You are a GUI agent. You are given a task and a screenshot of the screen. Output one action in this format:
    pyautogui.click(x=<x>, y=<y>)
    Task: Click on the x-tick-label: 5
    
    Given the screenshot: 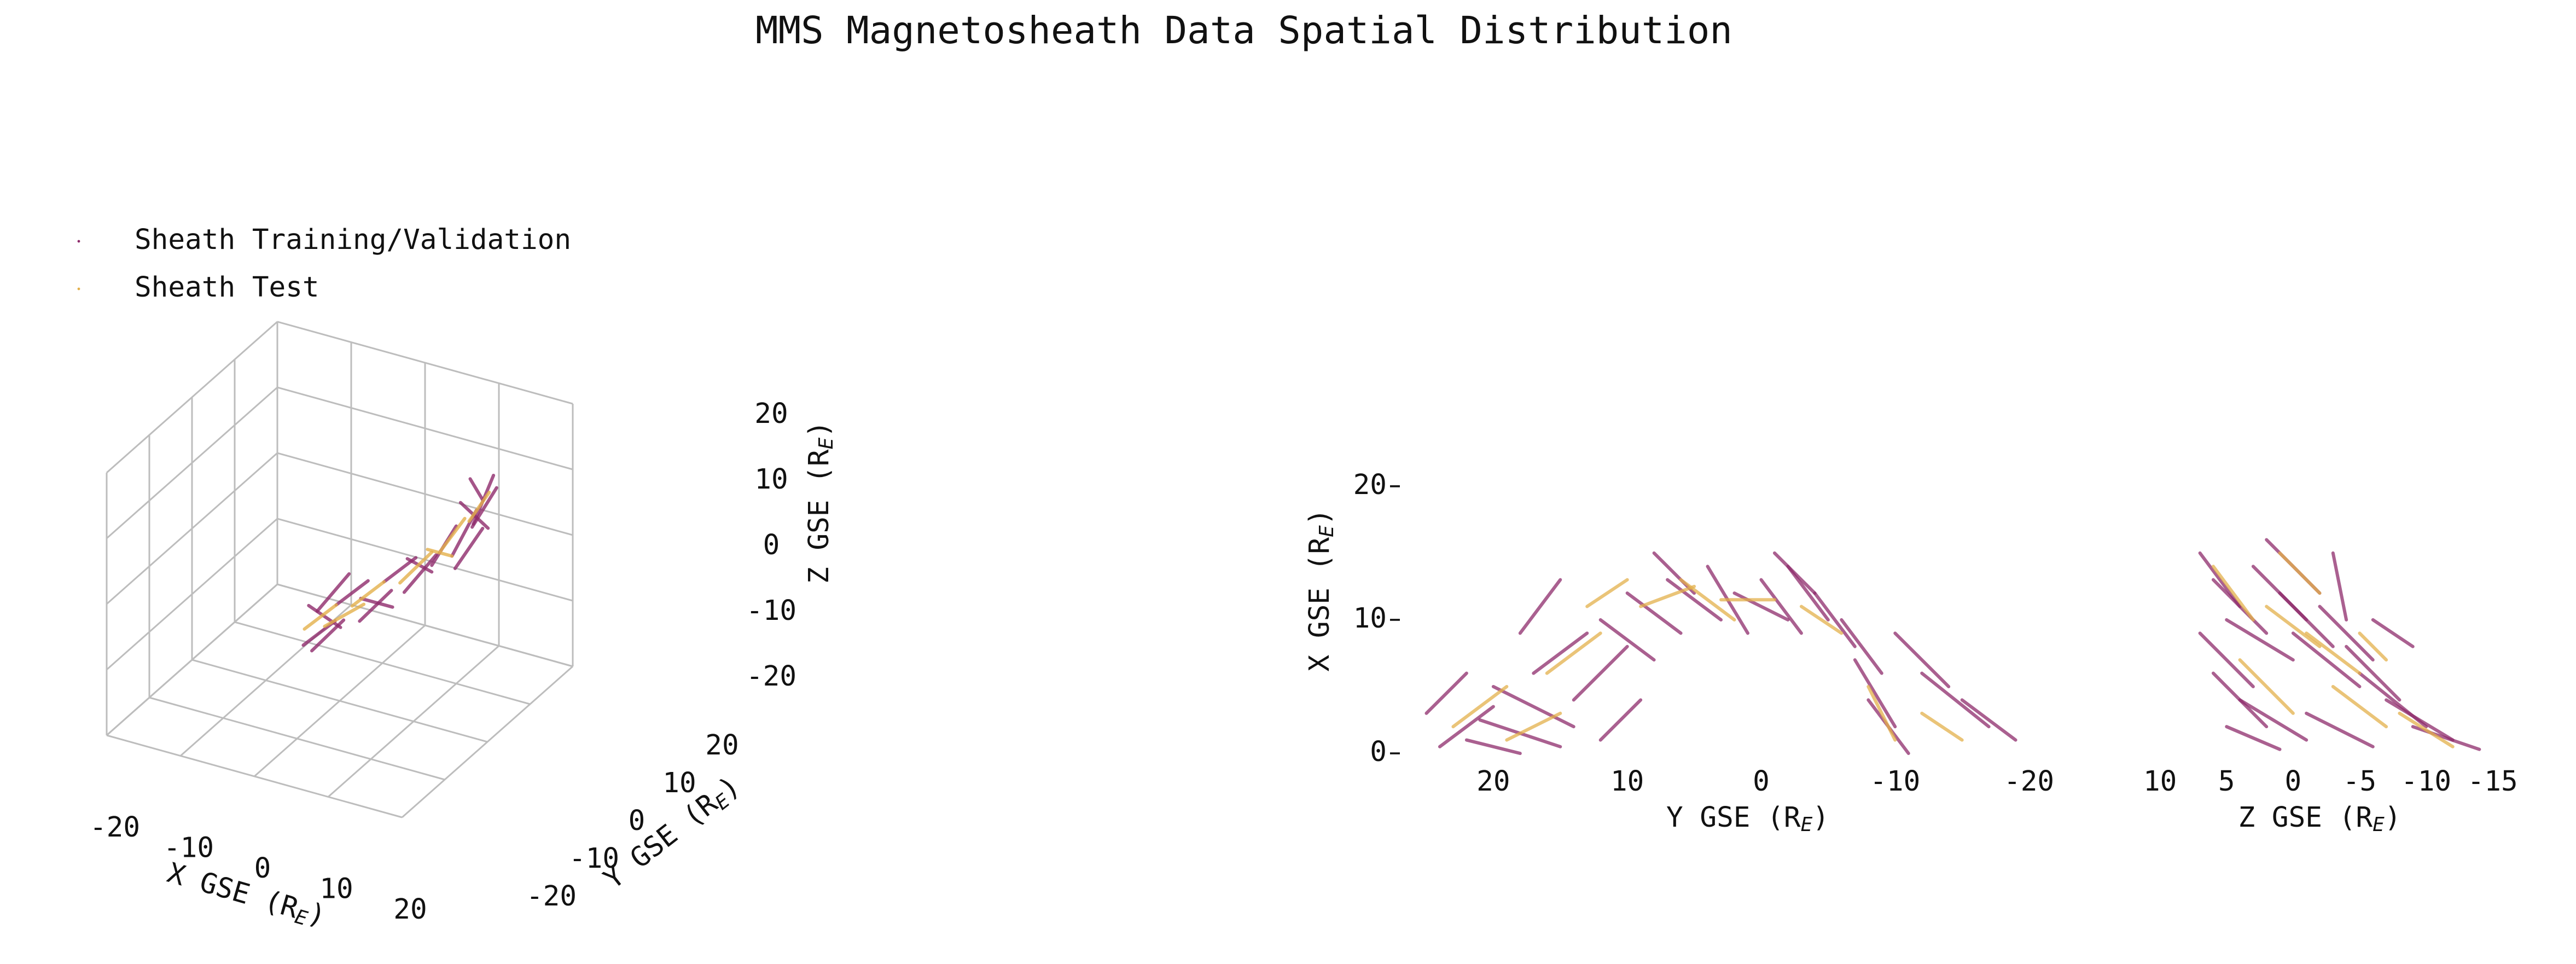 What is the action you would take?
    pyautogui.click(x=2226, y=782)
    